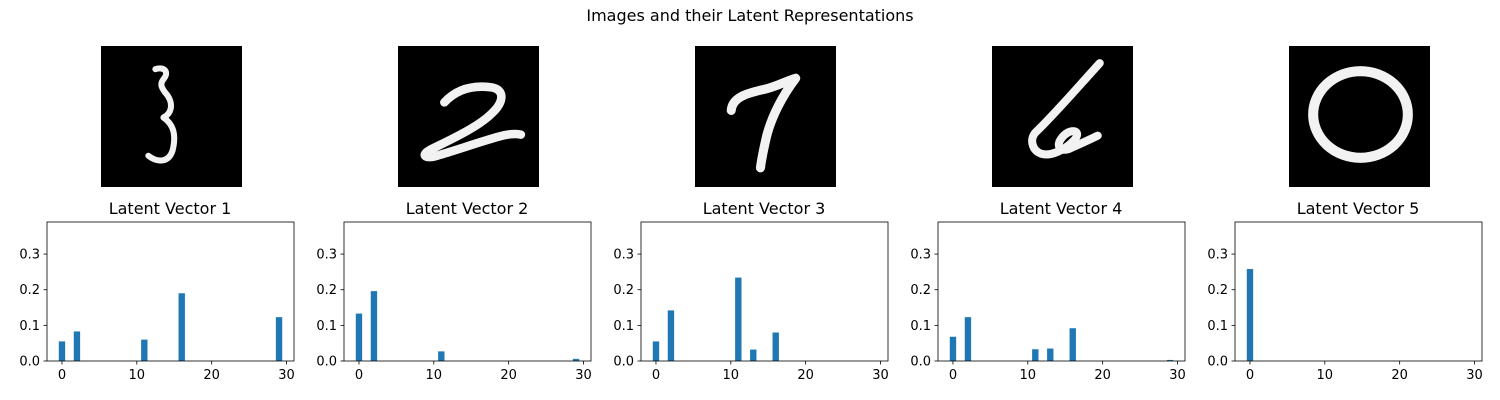 Image resolution: width=1500 pixels, height=400 pixels. I want to click on digit-0-drawing, so click(1360, 114).